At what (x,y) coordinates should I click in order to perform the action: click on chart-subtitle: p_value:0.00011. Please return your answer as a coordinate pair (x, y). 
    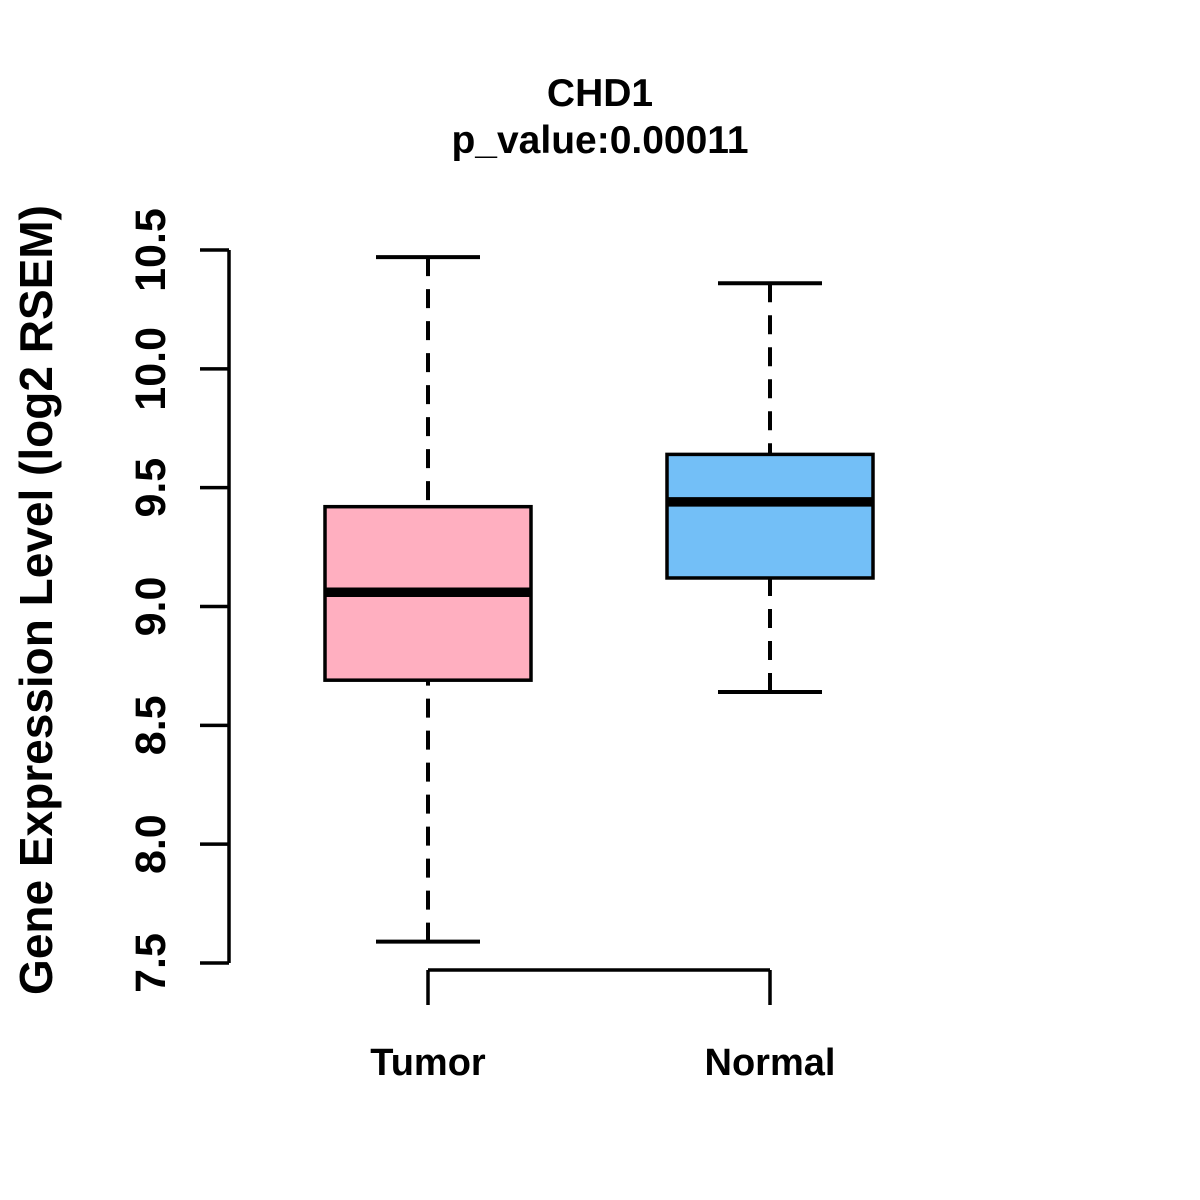
    Looking at the image, I should click on (600, 140).